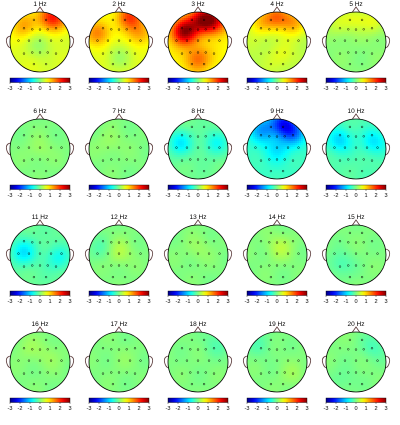 The width and height of the screenshot is (400, 425). I want to click on panel-title: 9 Hz, so click(276, 111).